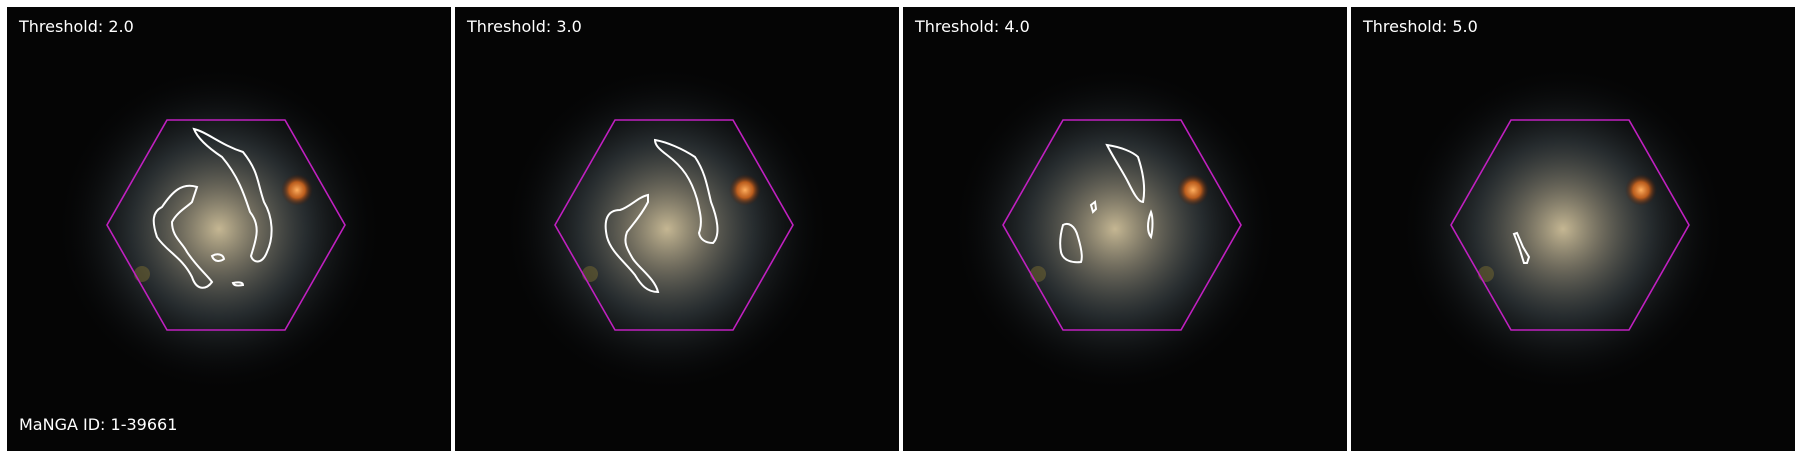 This screenshot has width=1800, height=457. What do you see at coordinates (76, 26) in the screenshot?
I see `threshold-label: Threshold: 2.0` at bounding box center [76, 26].